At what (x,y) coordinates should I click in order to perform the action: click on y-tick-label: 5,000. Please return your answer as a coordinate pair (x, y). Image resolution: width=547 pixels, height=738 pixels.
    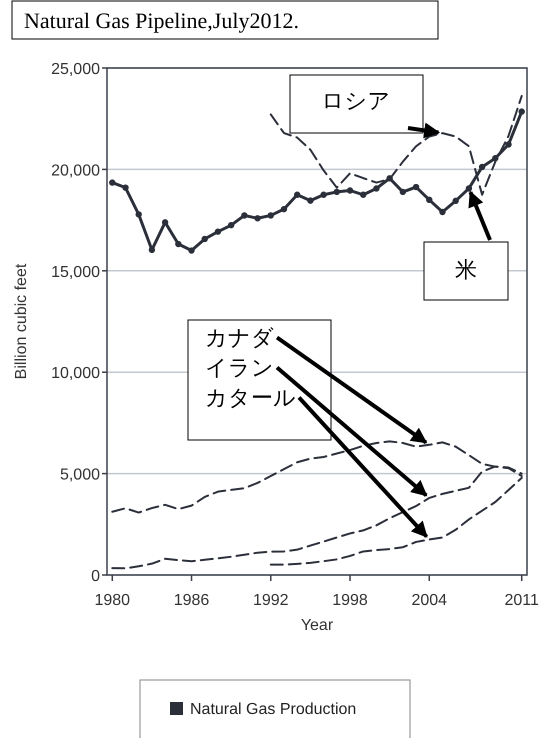
    Looking at the image, I should click on (80, 475).